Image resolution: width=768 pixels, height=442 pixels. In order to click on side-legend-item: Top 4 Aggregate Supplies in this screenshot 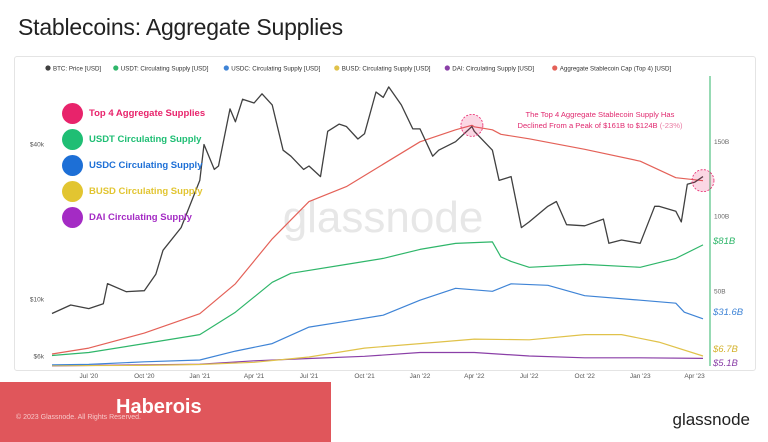, I will do `click(133, 113)`.